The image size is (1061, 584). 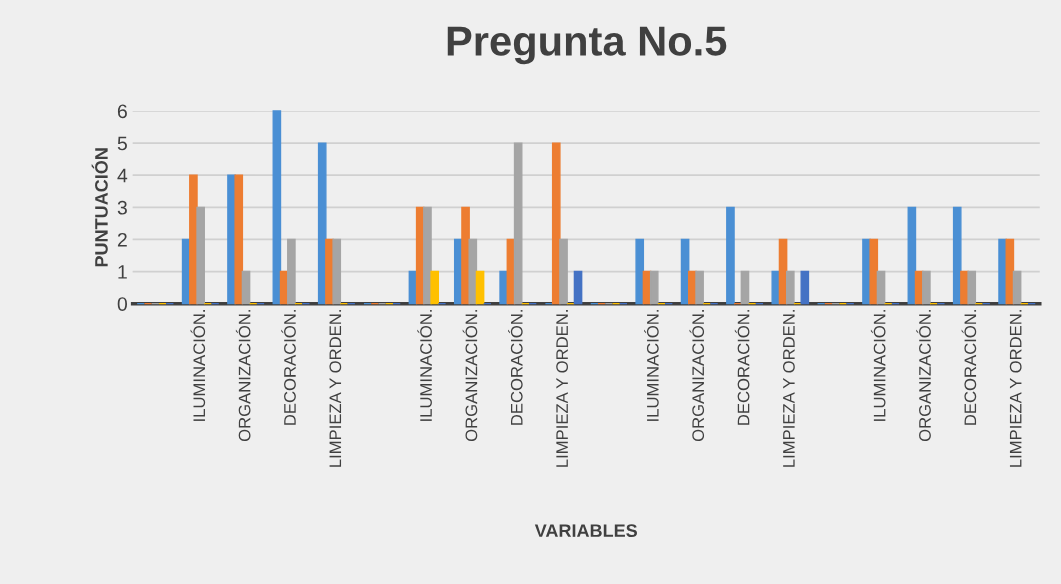 I want to click on y-tick-label: 5, so click(x=122, y=143).